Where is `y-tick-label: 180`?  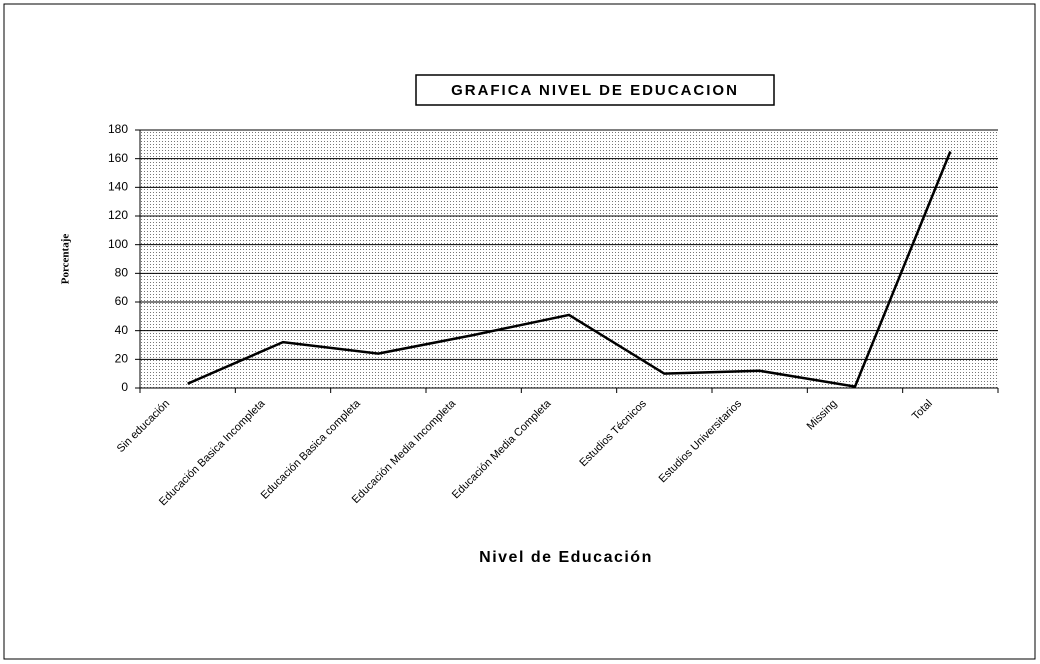 y-tick-label: 180 is located at coordinates (118, 129).